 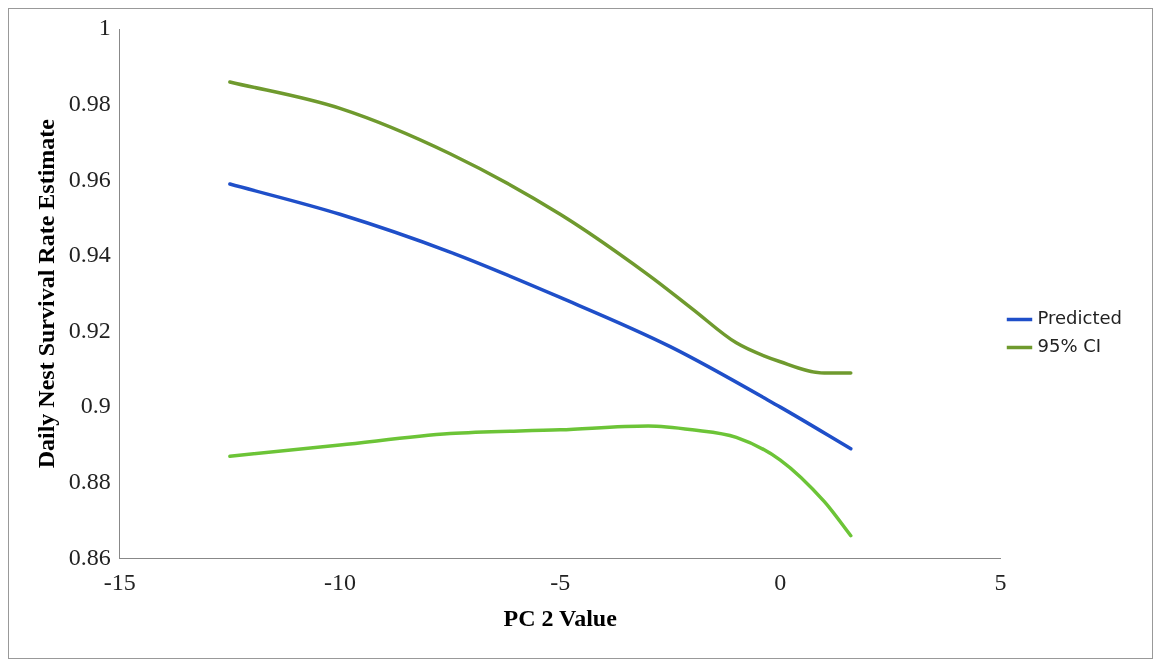 What do you see at coordinates (560, 617) in the screenshot?
I see `x-axis-title: PC 2 Value` at bounding box center [560, 617].